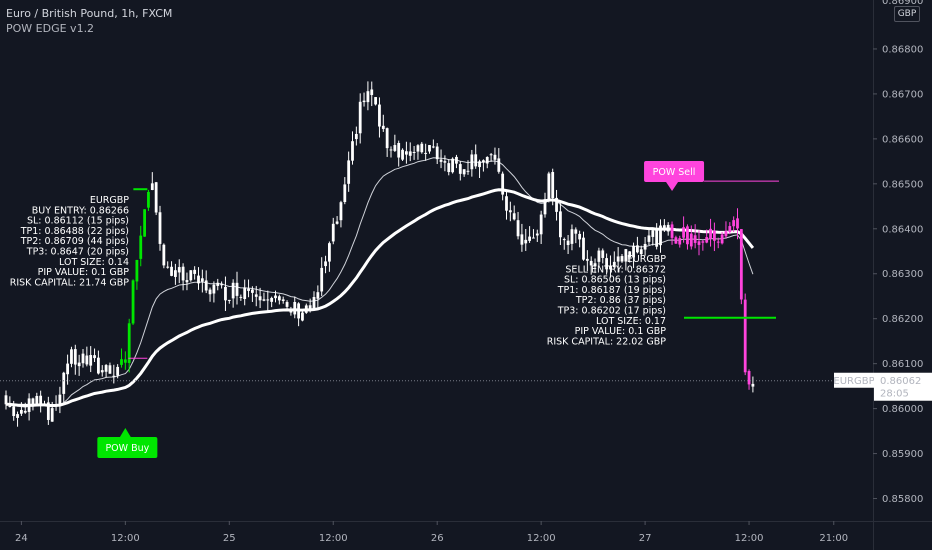 This screenshot has width=932, height=550. What do you see at coordinates (50, 28) in the screenshot?
I see `indicator-name: POW EDGE v1.2` at bounding box center [50, 28].